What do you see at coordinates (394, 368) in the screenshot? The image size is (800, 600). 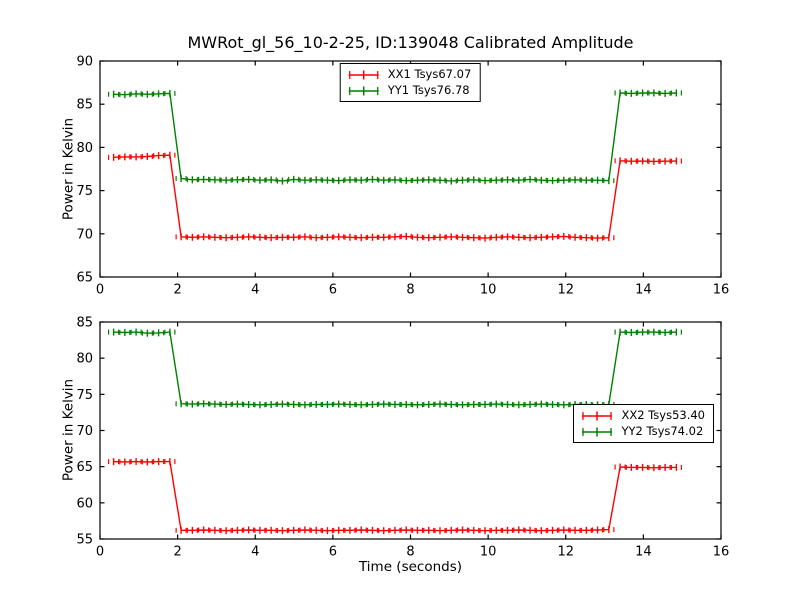 I see `bottom-subplot-series-YY2` at bounding box center [394, 368].